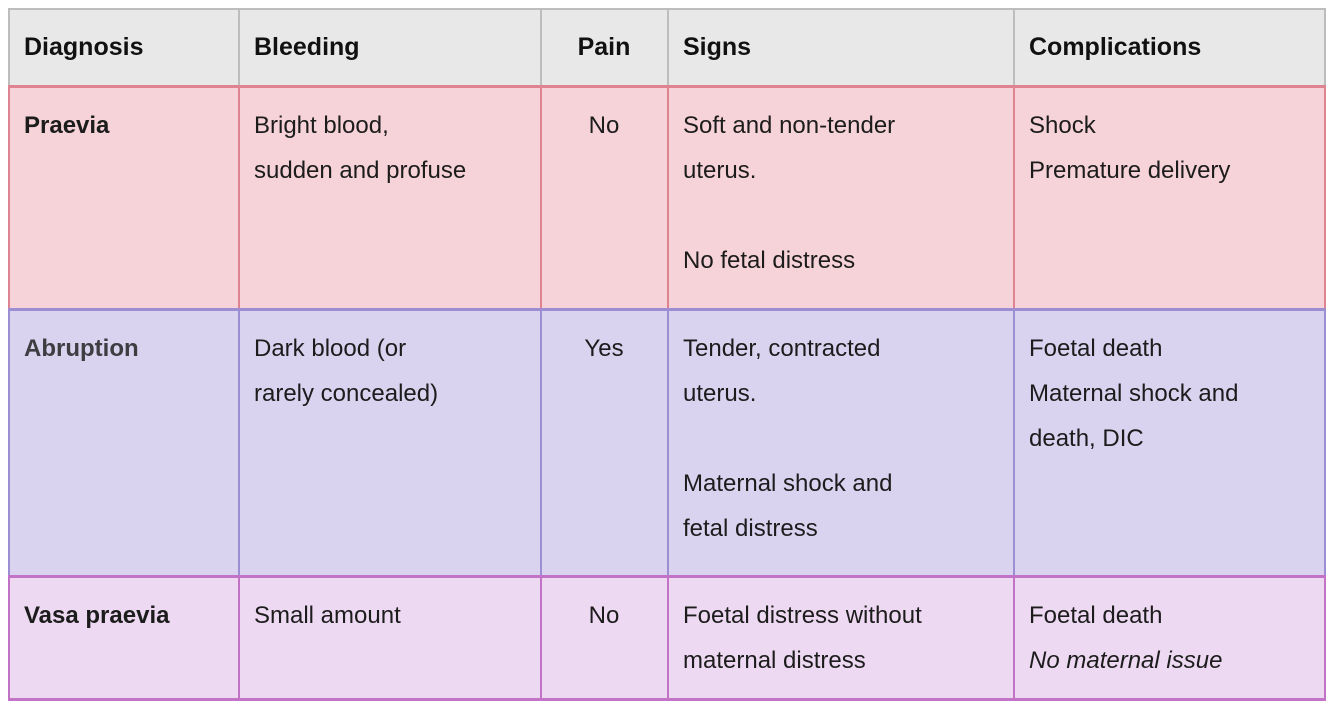 The height and width of the screenshot is (705, 1334). Describe the element at coordinates (1170, 638) in the screenshot. I see `table-cell: Foetal death No maternal issue` at that location.